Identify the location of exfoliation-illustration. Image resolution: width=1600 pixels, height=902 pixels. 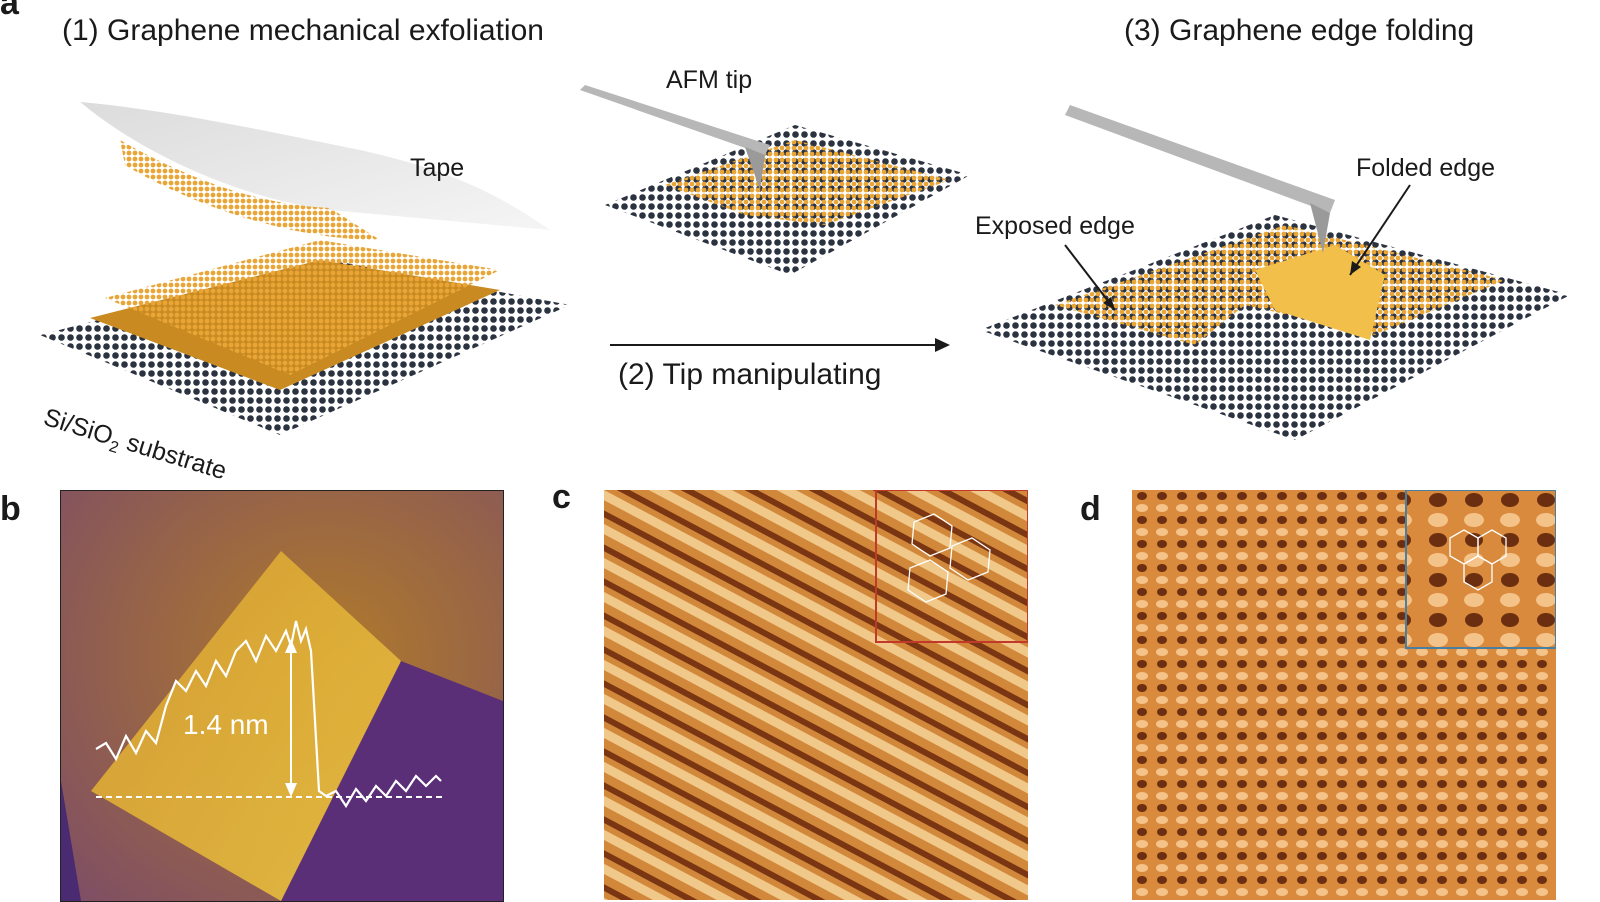
(305, 268).